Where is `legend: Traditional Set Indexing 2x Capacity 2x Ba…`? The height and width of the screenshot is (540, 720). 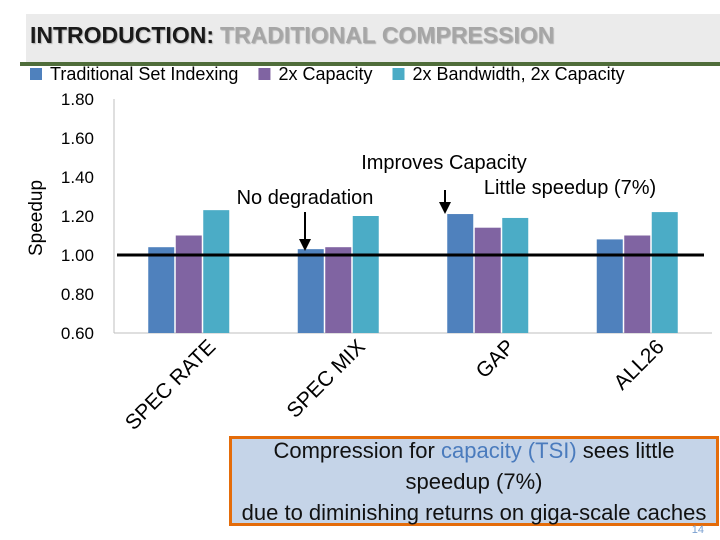
legend: Traditional Set Indexing 2x Capacity 2x Ba… is located at coordinates (327, 74).